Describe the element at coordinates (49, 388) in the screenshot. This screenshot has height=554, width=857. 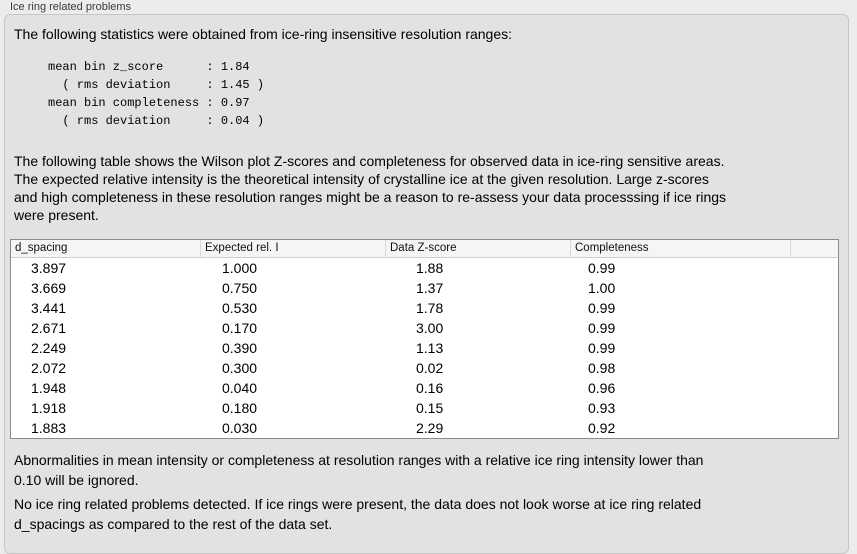
I see `cell-d-spacing: 1.948` at that location.